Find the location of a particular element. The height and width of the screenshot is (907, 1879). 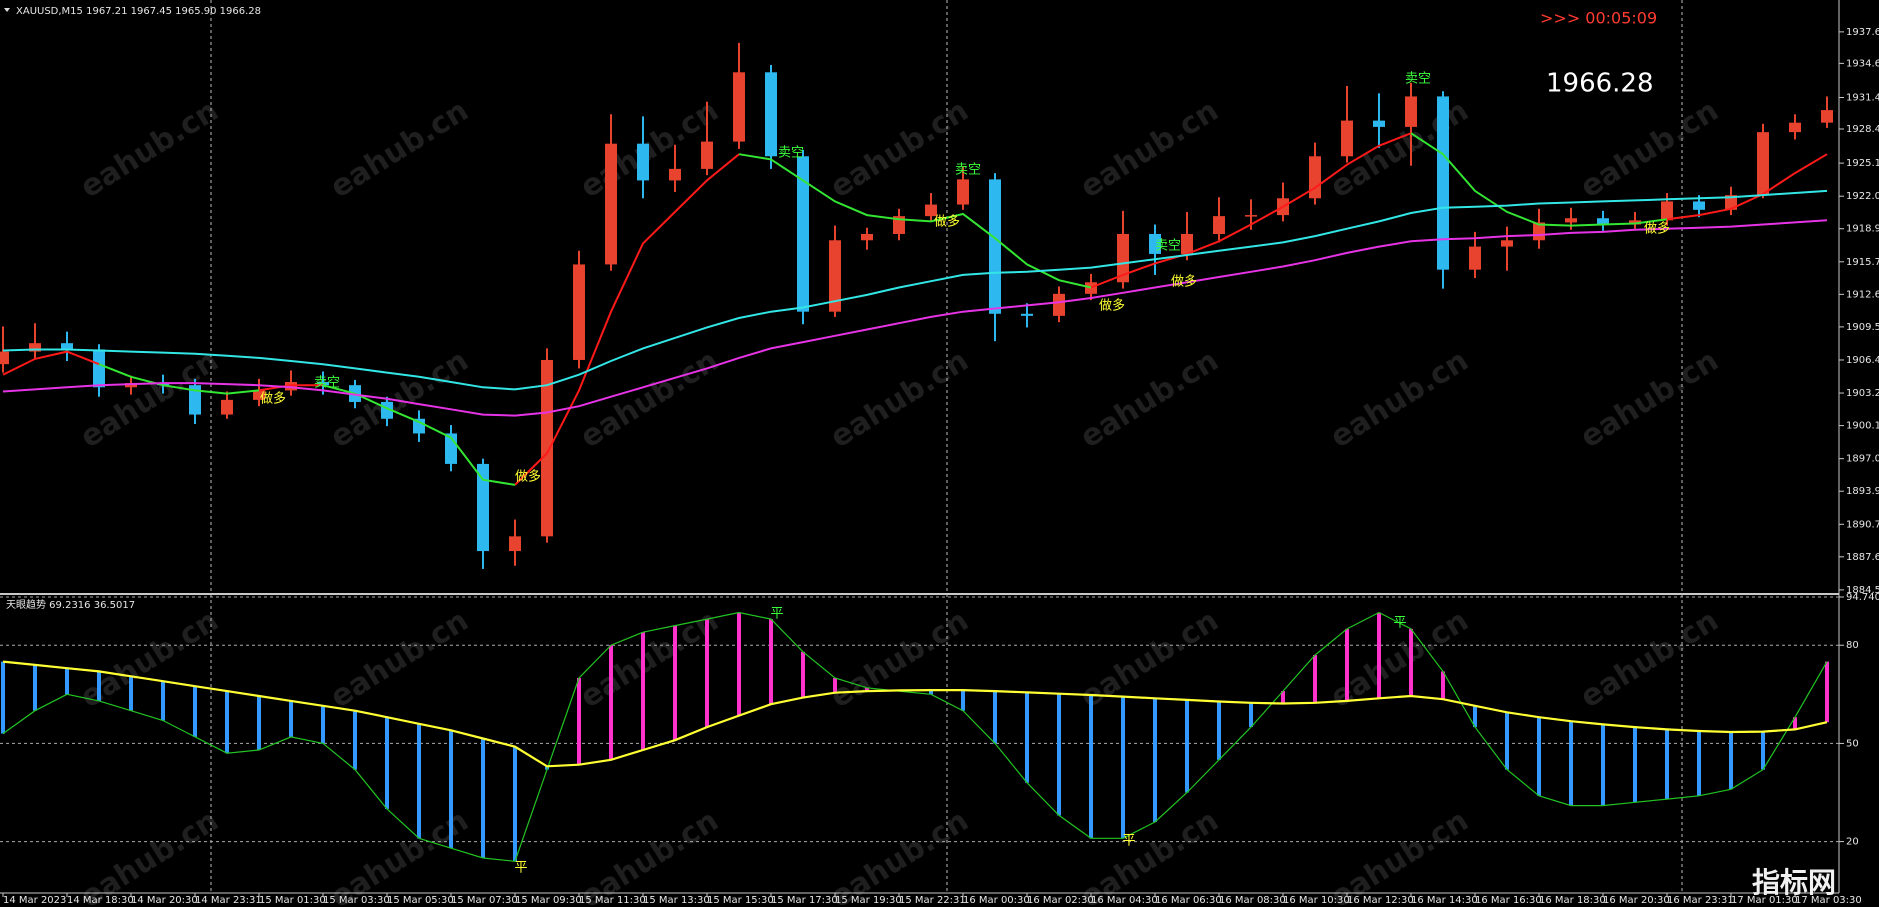

x-tick-label: 15 Mar 19:30 is located at coordinates (868, 900).